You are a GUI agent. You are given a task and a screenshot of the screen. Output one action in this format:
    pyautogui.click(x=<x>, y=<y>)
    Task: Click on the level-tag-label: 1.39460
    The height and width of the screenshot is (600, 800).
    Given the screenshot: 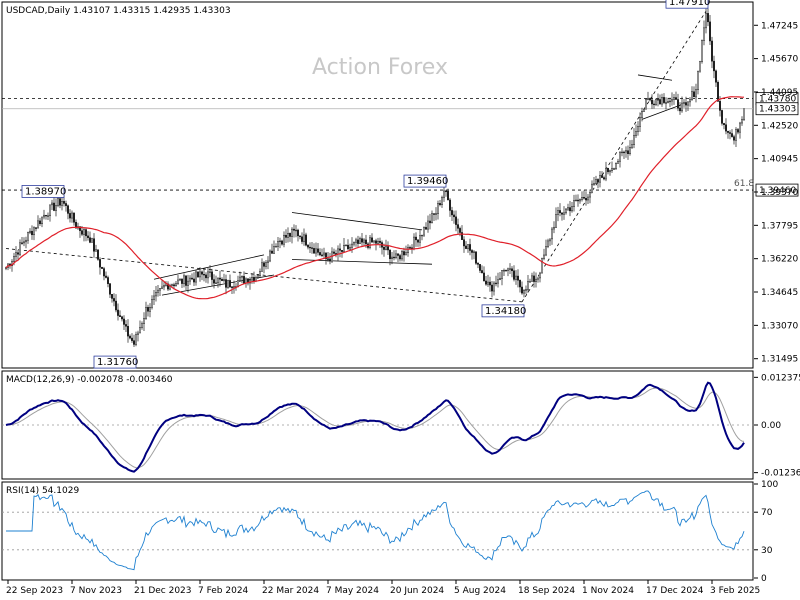 What is the action you would take?
    pyautogui.click(x=777, y=191)
    